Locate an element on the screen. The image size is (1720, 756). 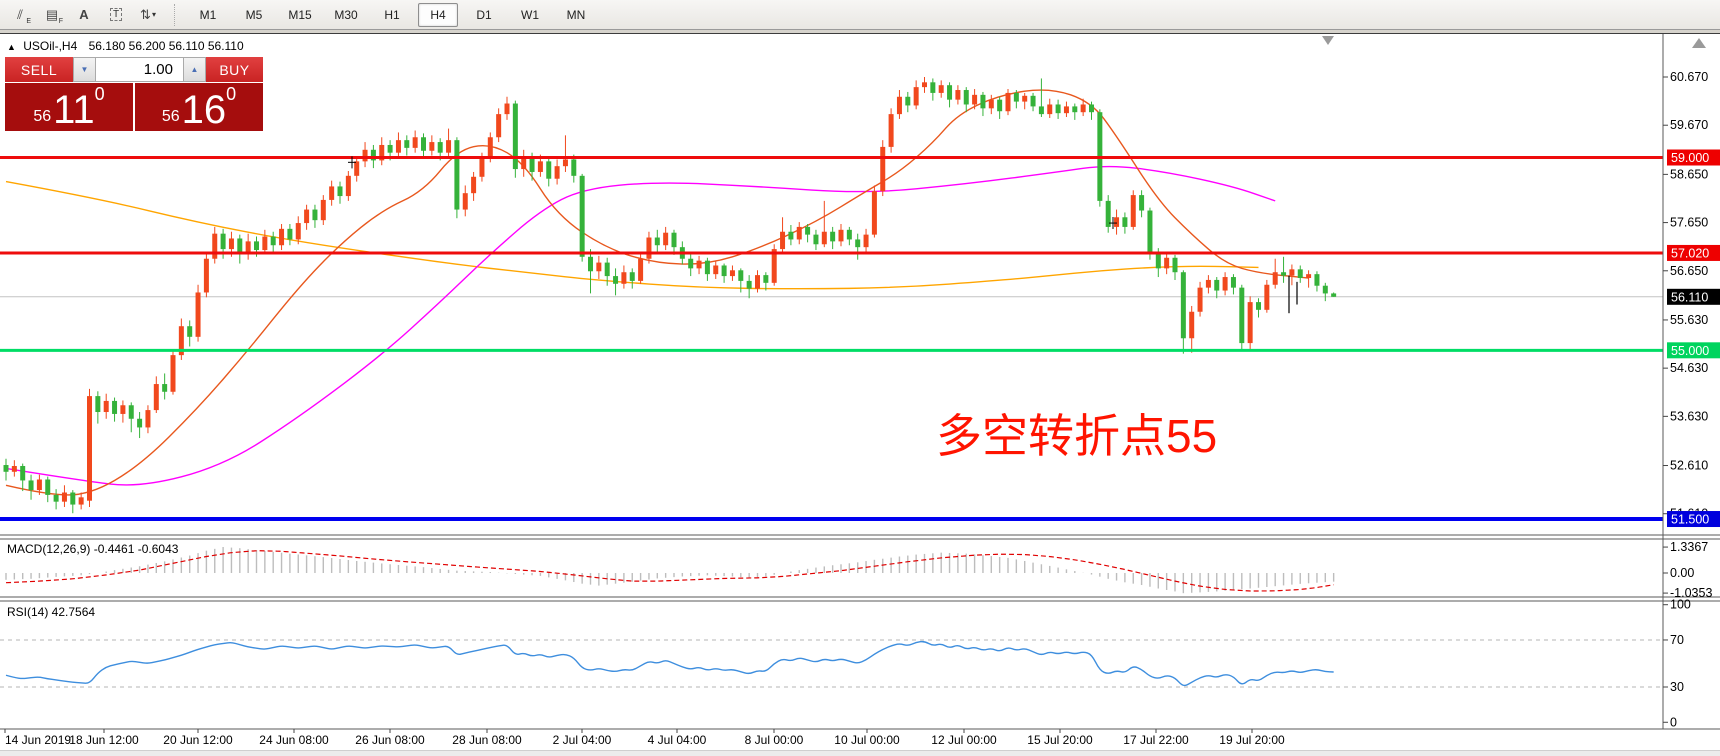
macd-signal-line is located at coordinates (669, 571).